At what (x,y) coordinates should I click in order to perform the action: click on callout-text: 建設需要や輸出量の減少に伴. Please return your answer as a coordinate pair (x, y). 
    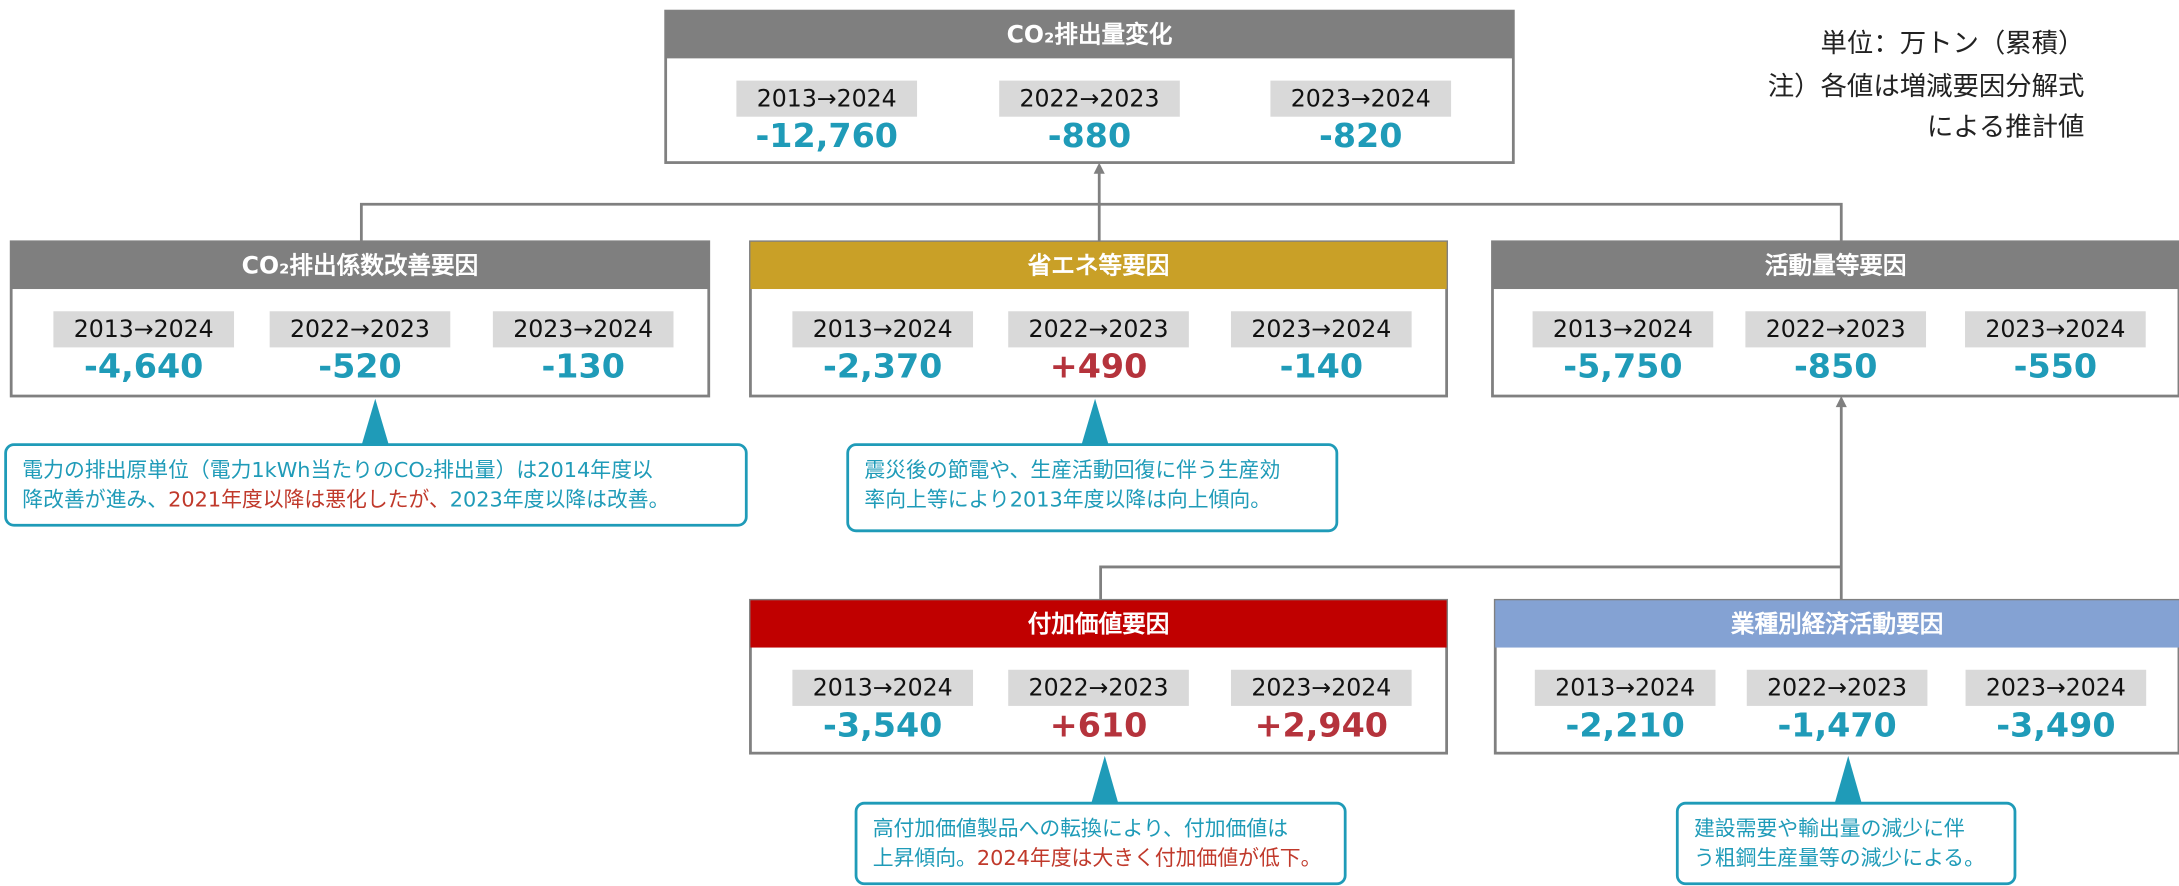
    Looking at the image, I should click on (1829, 829).